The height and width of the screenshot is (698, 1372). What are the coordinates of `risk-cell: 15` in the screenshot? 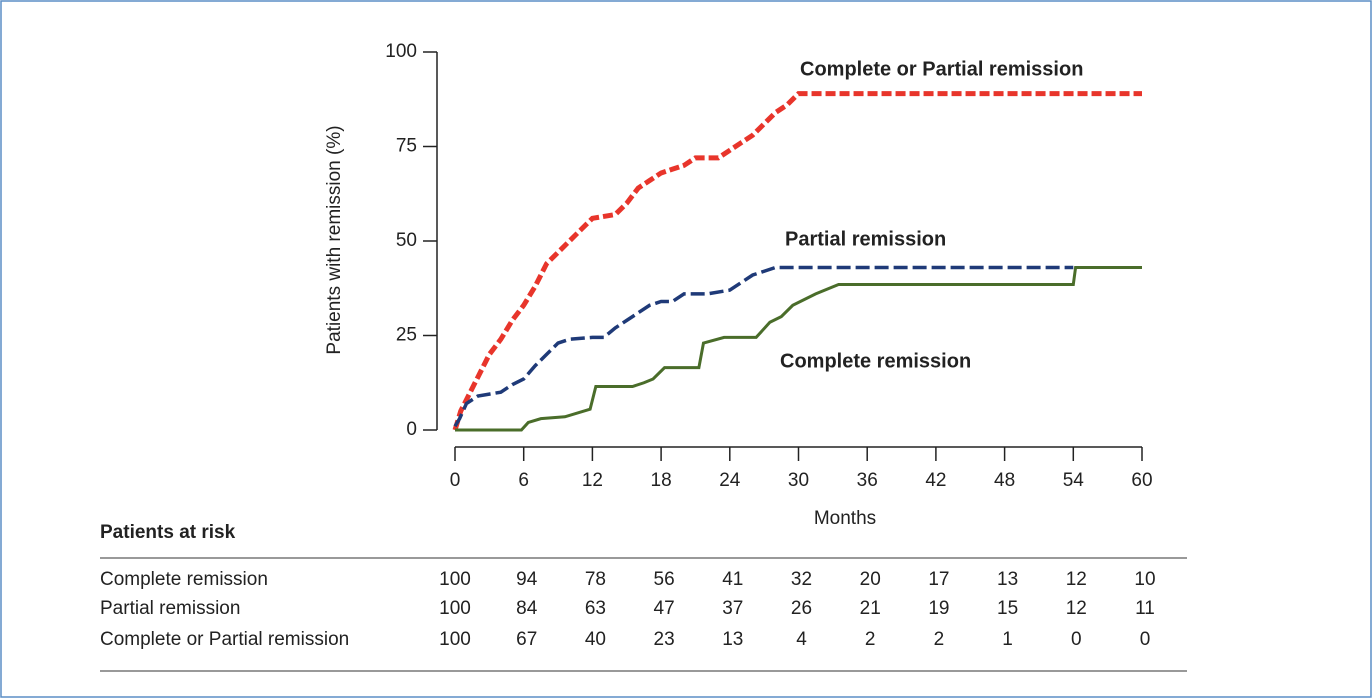 It's located at (1007, 608).